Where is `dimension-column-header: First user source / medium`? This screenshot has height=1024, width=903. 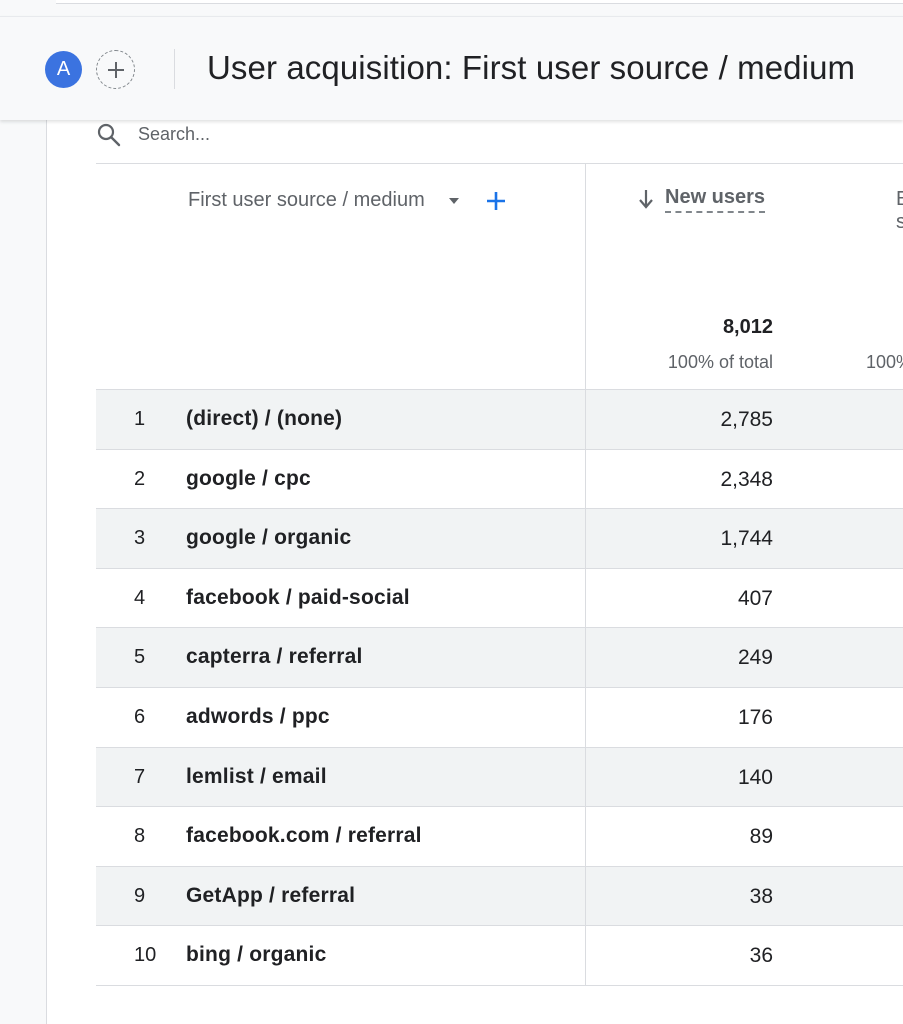 dimension-column-header: First user source / medium is located at coordinates (347, 200).